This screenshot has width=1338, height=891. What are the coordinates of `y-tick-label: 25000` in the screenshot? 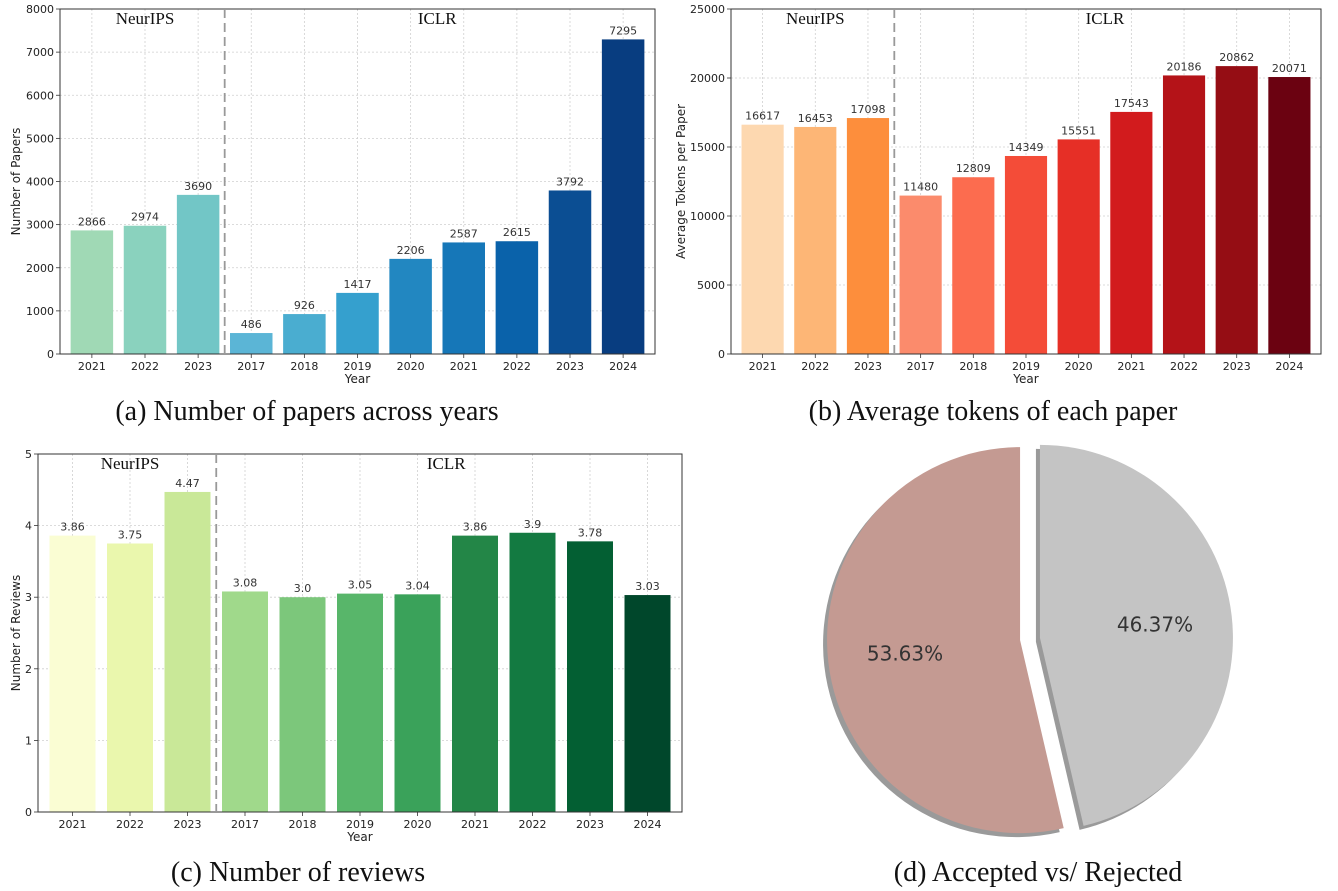 It's located at (707, 9).